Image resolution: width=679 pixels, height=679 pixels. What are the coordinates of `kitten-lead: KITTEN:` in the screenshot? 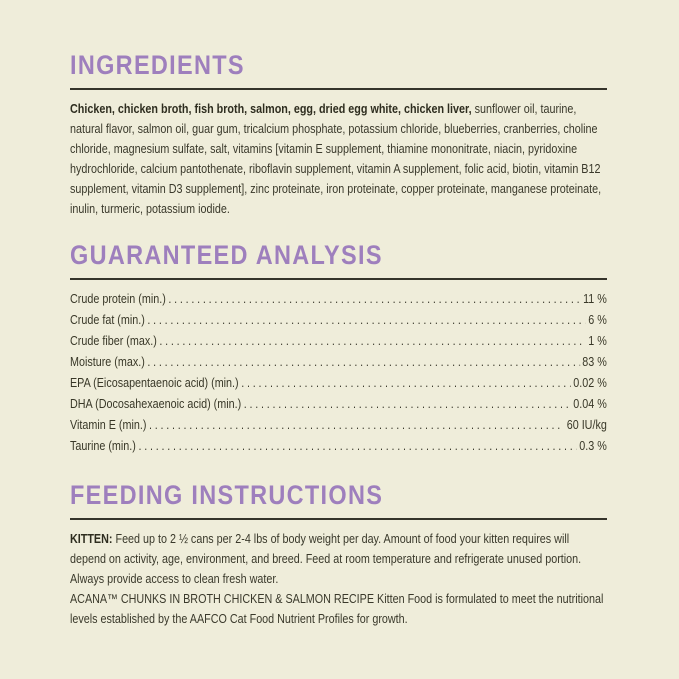 It's located at (91, 539).